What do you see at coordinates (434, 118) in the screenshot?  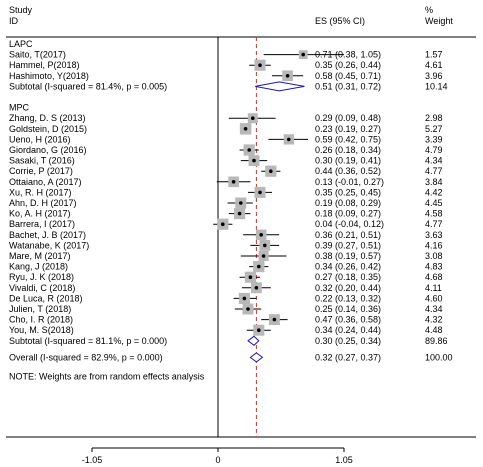 I see `weight-label: 2.98` at bounding box center [434, 118].